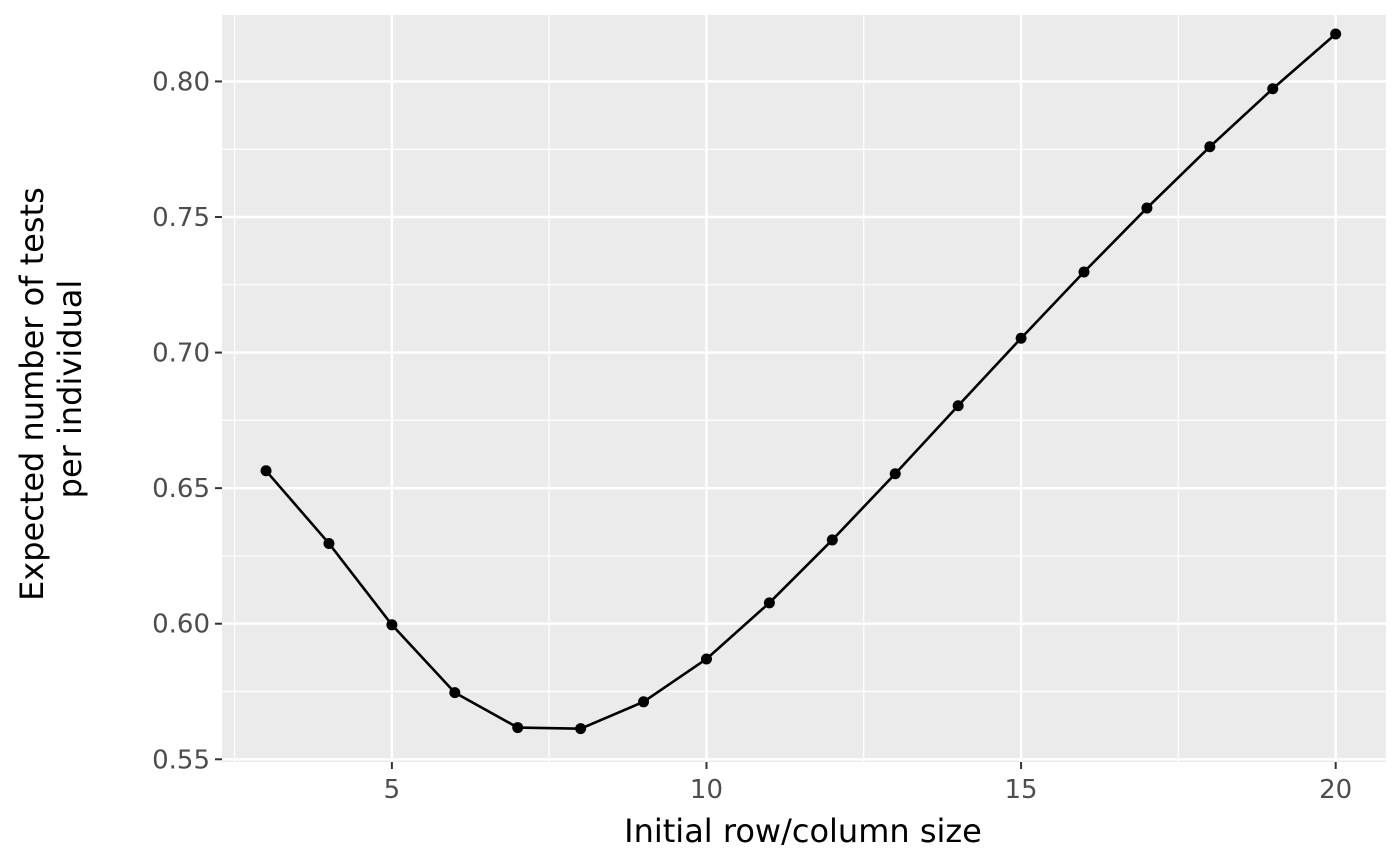  What do you see at coordinates (32, 394) in the screenshot?
I see `y-axis-title-line-1: Expected number of tests` at bounding box center [32, 394].